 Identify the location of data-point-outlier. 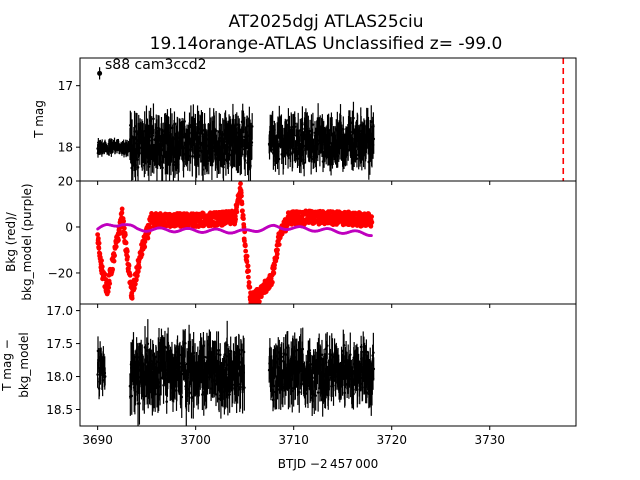
(100, 73).